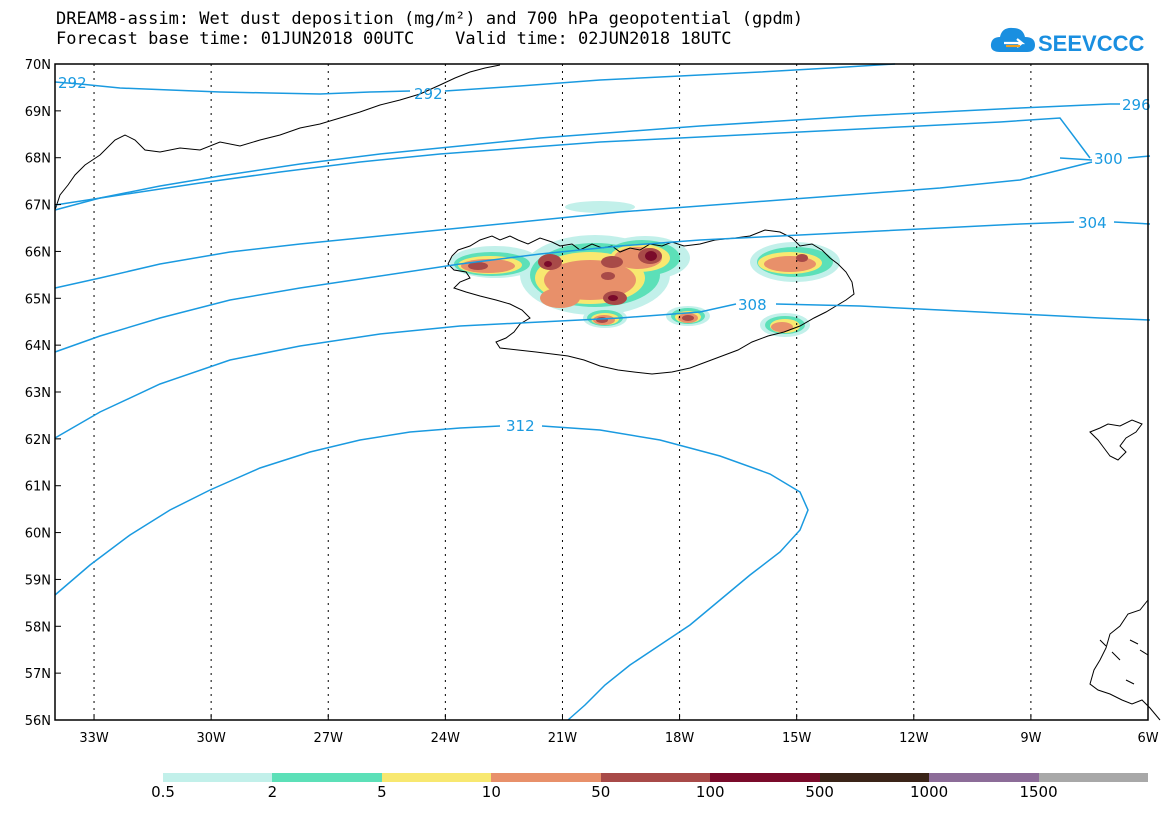 The height and width of the screenshot is (815, 1175). What do you see at coordinates (618, 738) in the screenshot?
I see `lon-labels: 33W 30W 27W 24W 21W 18W 15W 12W 9W 6W` at bounding box center [618, 738].